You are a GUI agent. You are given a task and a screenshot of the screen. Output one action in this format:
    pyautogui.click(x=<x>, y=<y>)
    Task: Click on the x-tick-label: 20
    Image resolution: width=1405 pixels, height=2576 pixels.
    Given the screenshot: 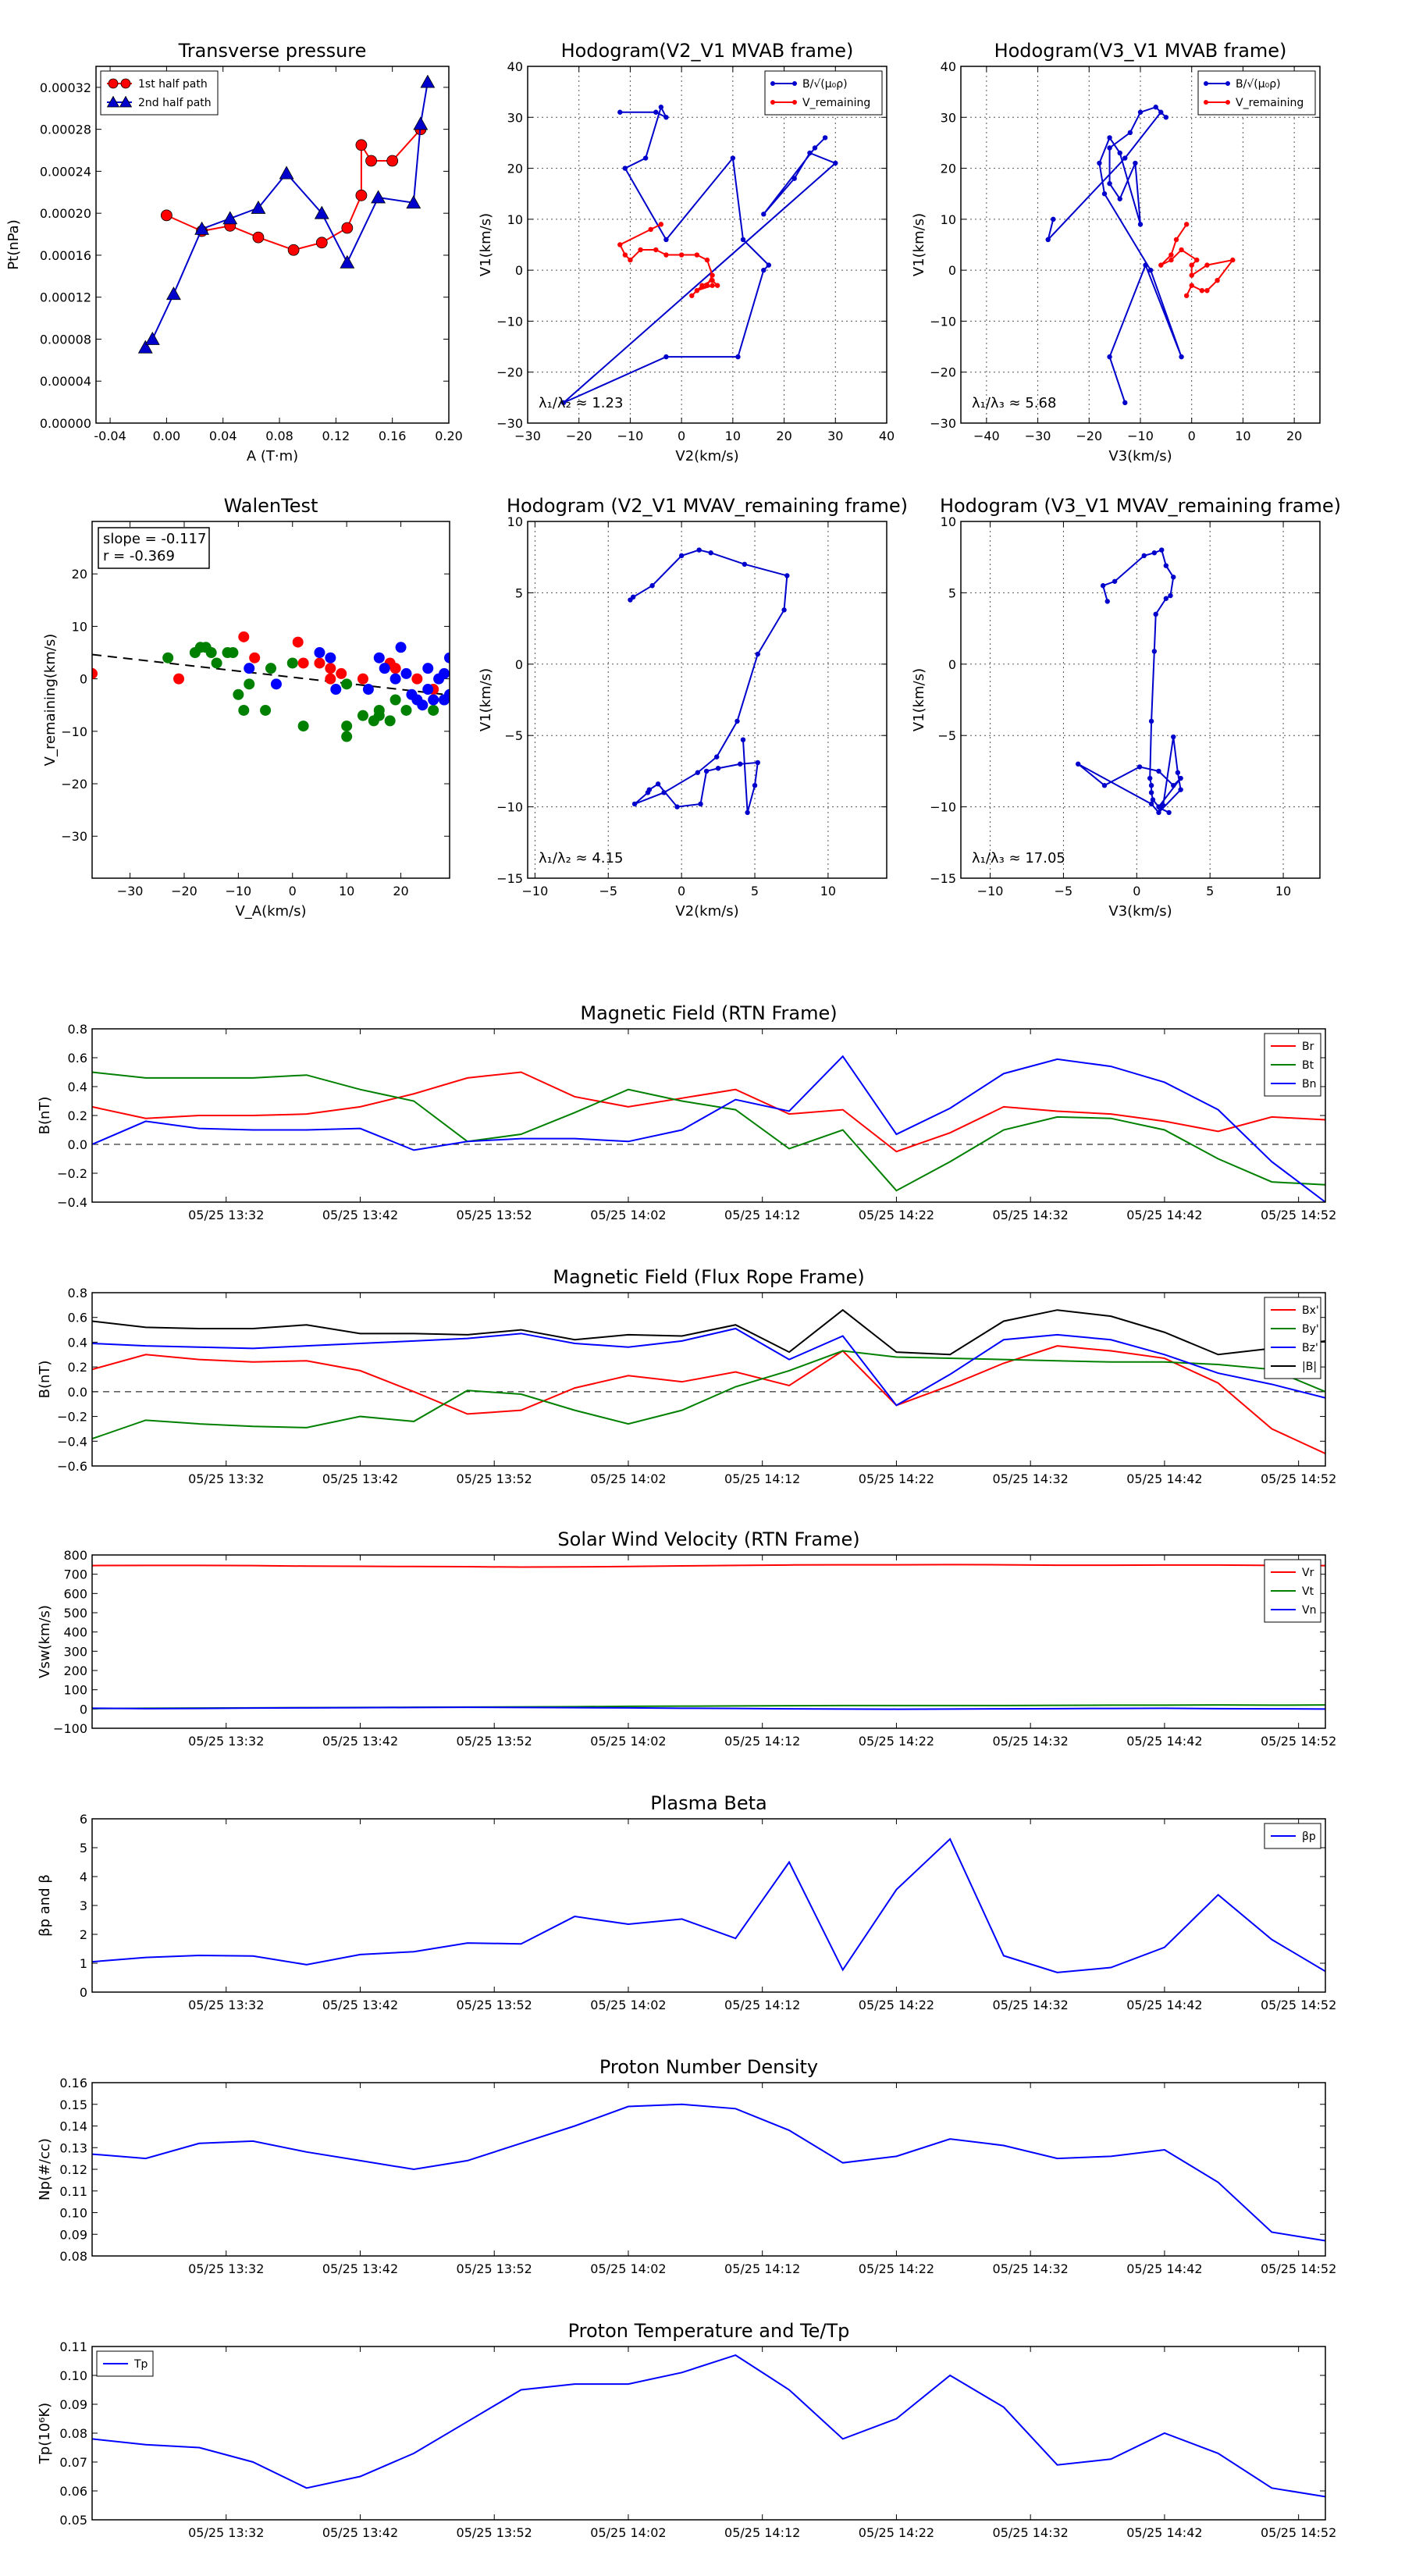 What is the action you would take?
    pyautogui.click(x=1294, y=436)
    